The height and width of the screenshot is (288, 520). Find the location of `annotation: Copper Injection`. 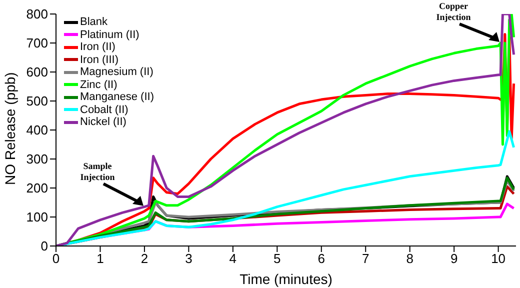

annotation: Copper Injection is located at coordinates (453, 11).